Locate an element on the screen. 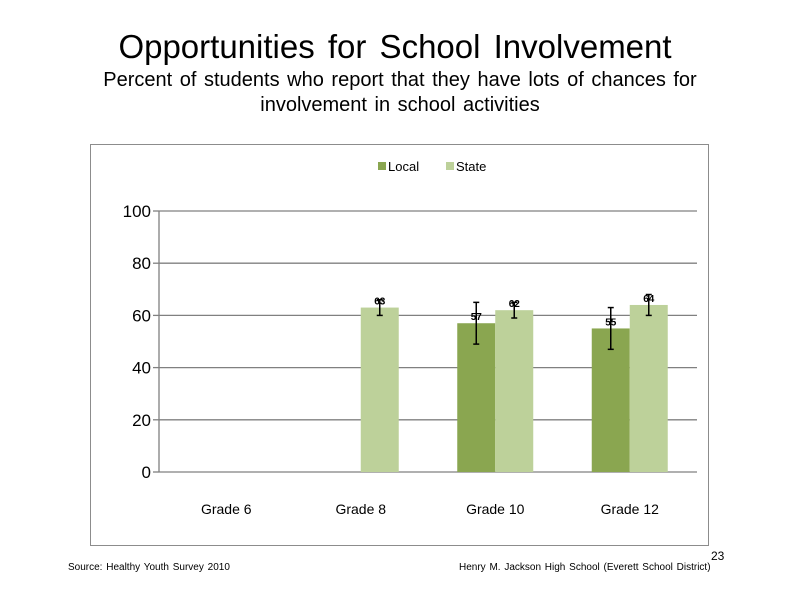  data-label: 55 is located at coordinates (611, 322).